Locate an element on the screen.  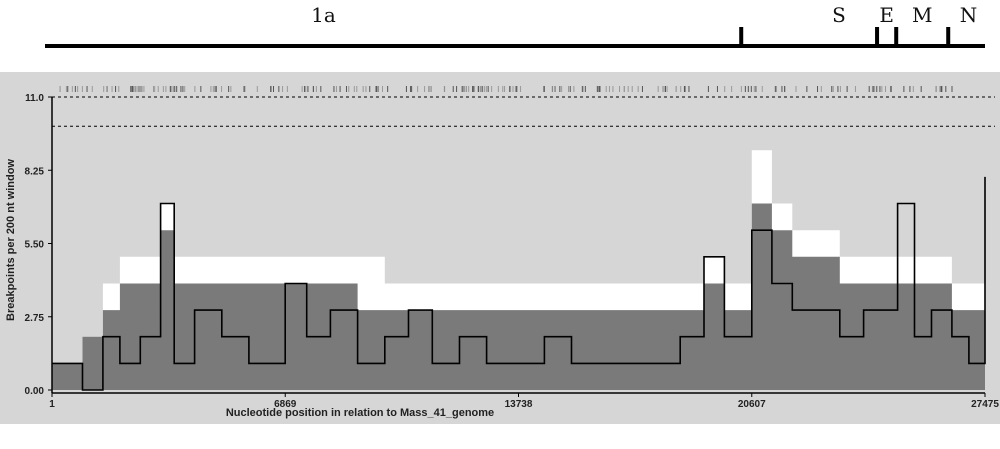
y-tick-label: 8.25 is located at coordinates (35, 171).